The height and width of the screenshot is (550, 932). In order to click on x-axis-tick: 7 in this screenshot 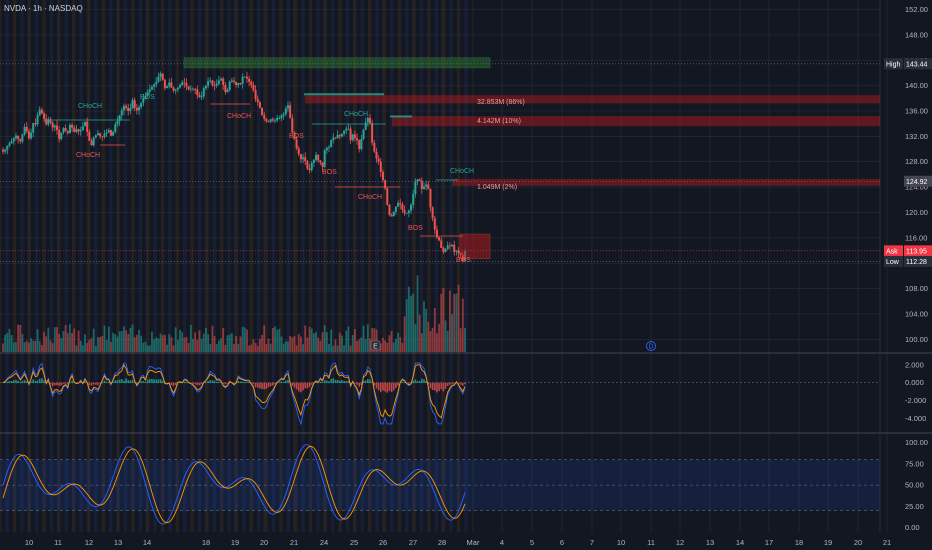, I will do `click(592, 542)`.